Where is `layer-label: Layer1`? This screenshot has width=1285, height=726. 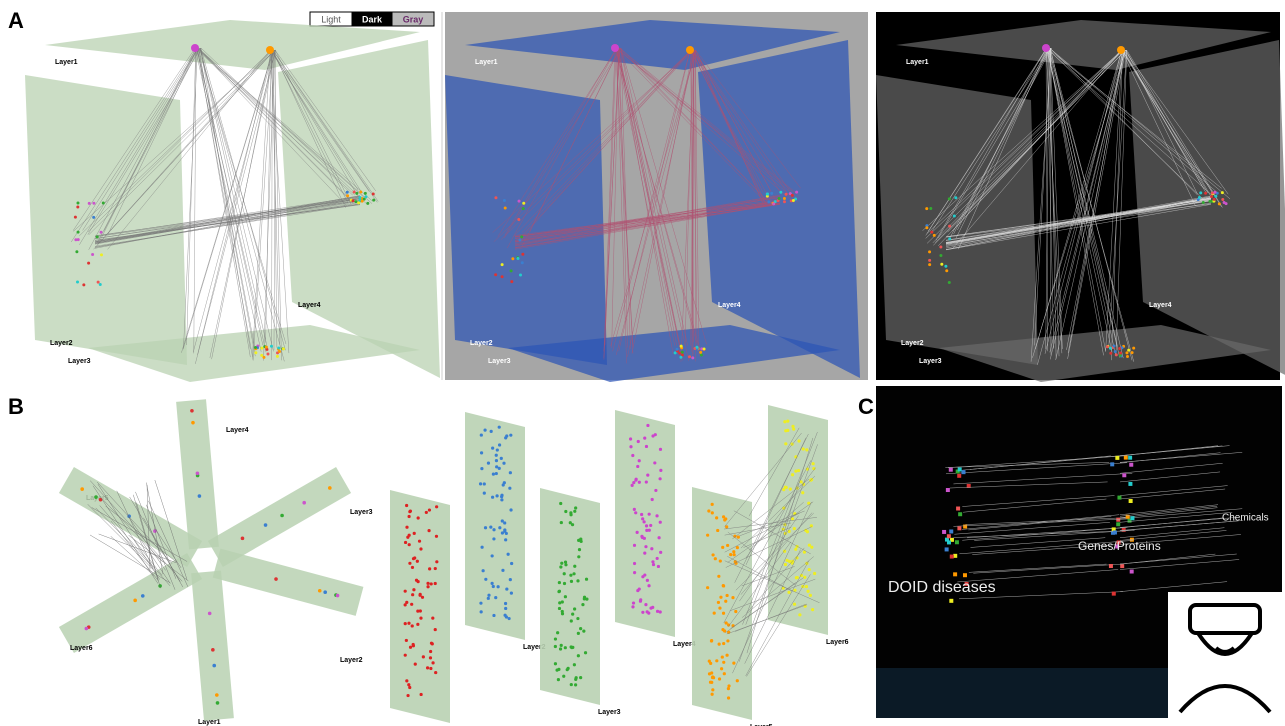
layer-label: Layer1 is located at coordinates (66, 62).